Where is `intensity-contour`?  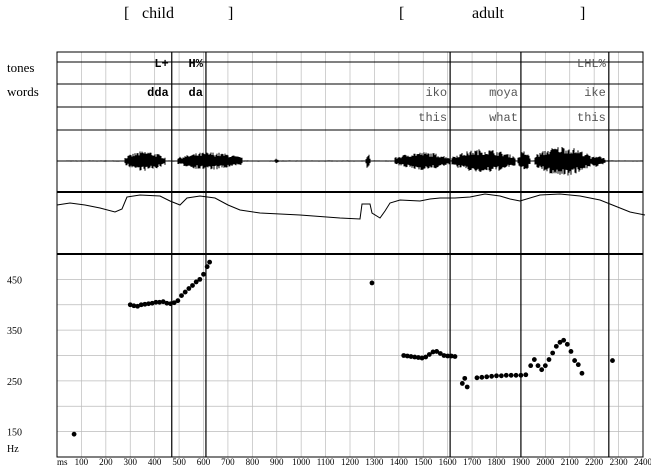
intensity-contour is located at coordinates (351, 206).